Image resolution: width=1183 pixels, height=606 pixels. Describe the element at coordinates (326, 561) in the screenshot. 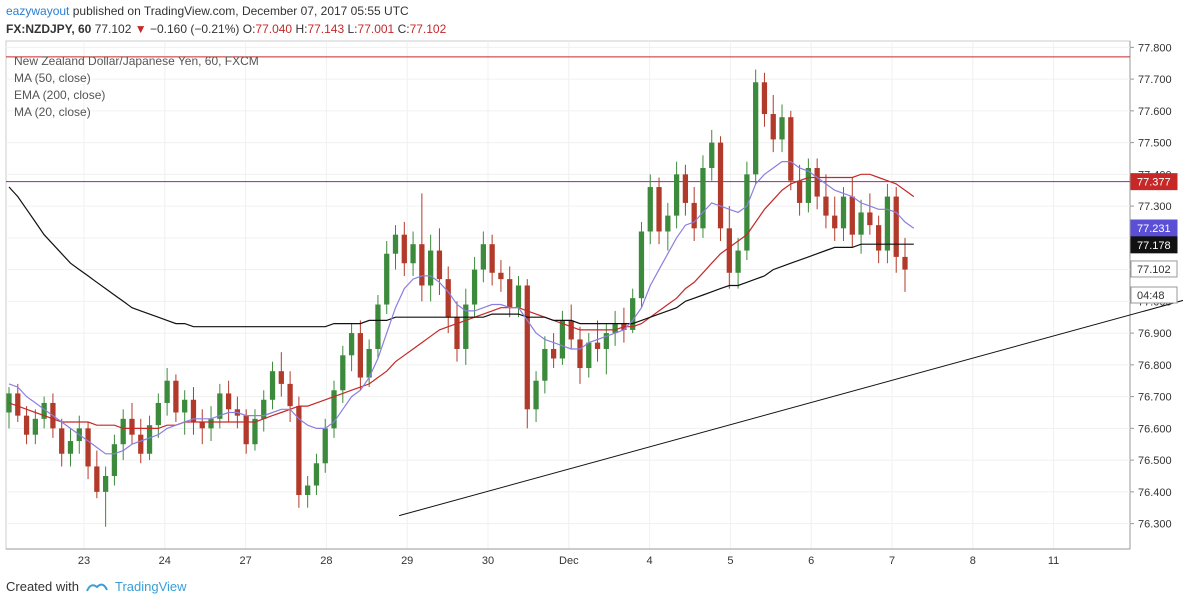

I see `time-tick-label: 28` at that location.